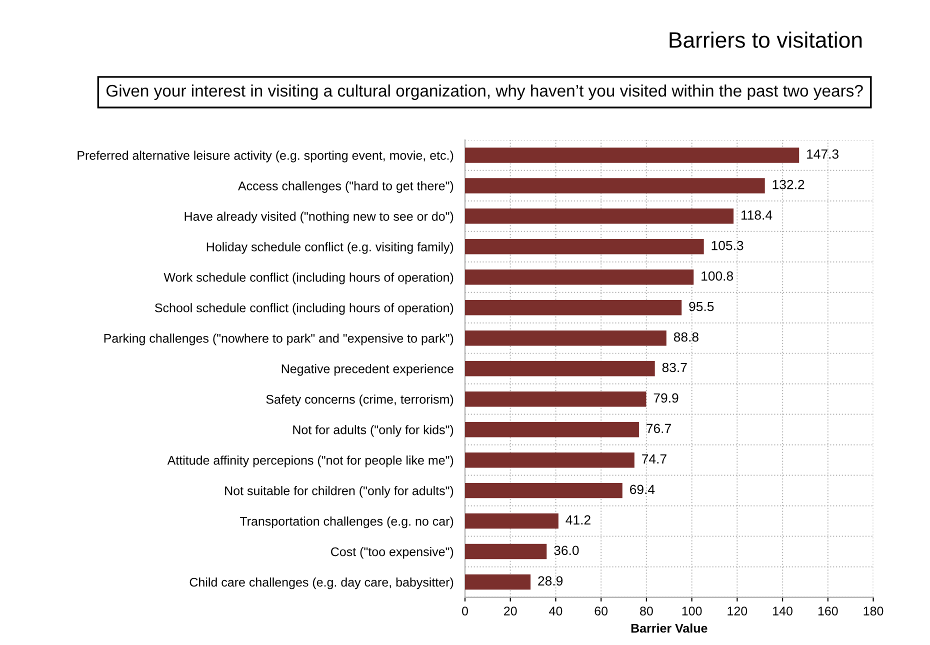  Describe the element at coordinates (347, 522) in the screenshot. I see `y-tick-label: Transportation challenges (e.g. no car)` at that location.